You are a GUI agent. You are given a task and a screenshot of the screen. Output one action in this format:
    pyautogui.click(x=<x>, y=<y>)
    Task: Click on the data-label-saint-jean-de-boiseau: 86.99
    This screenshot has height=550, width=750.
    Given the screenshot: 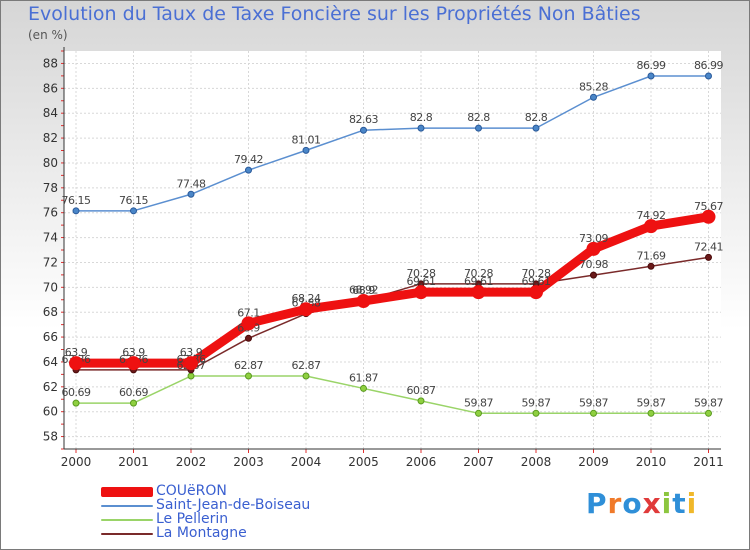 What is the action you would take?
    pyautogui.click(x=708, y=65)
    